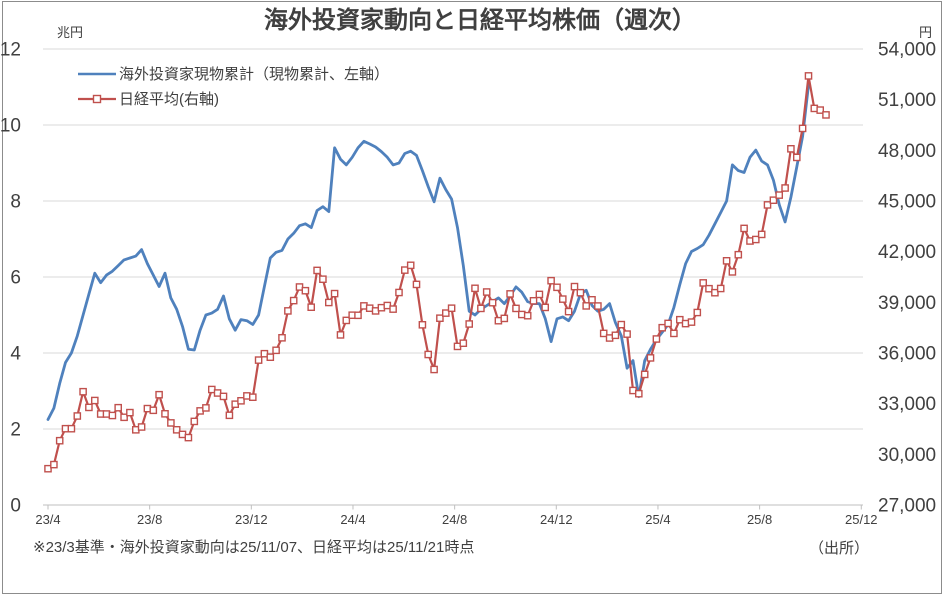  I want to click on x-axis-tick-label: 24/12, so click(556, 519).